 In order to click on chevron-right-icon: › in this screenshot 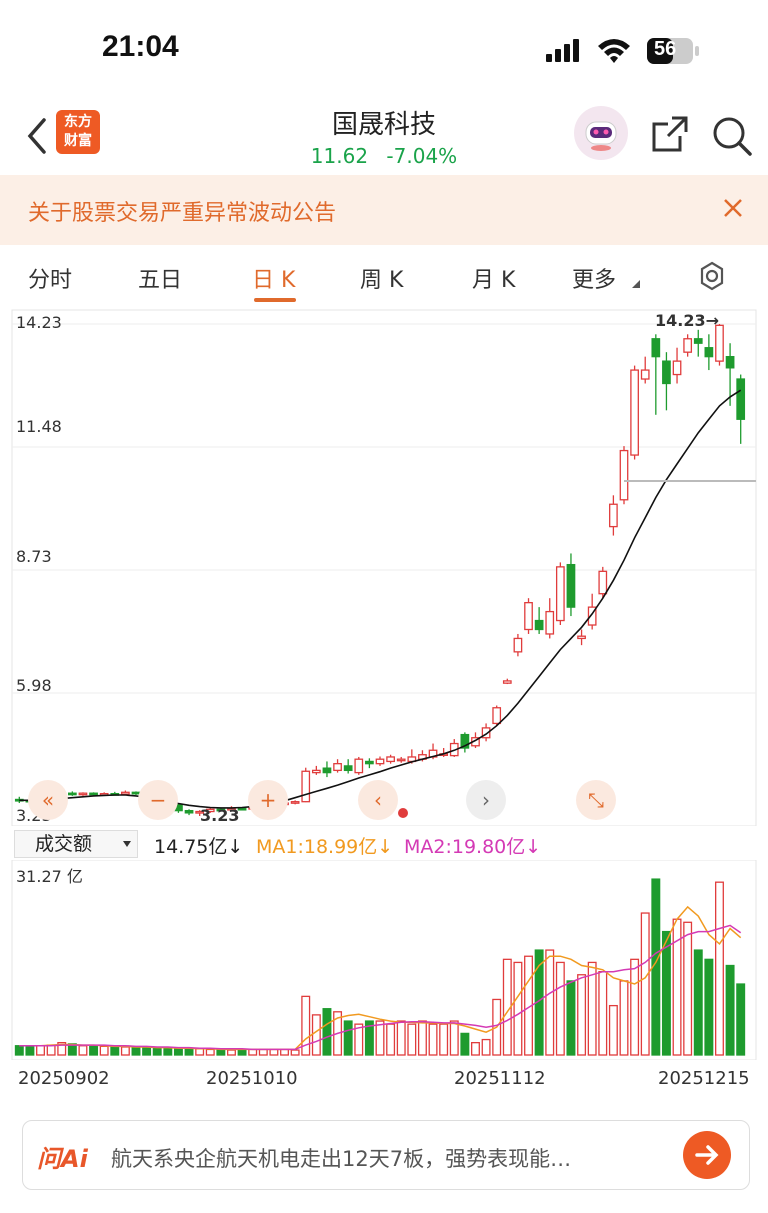, I will do `click(486, 800)`.